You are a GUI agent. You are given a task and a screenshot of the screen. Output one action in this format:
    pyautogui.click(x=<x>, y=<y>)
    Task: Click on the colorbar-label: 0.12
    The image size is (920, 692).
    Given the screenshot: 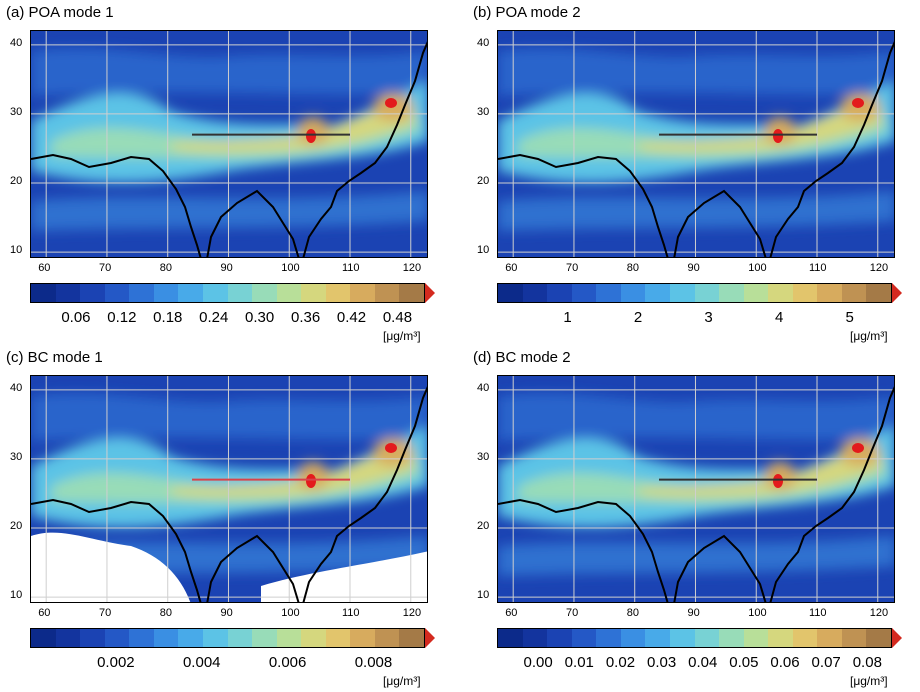 What is the action you would take?
    pyautogui.click(x=122, y=317)
    